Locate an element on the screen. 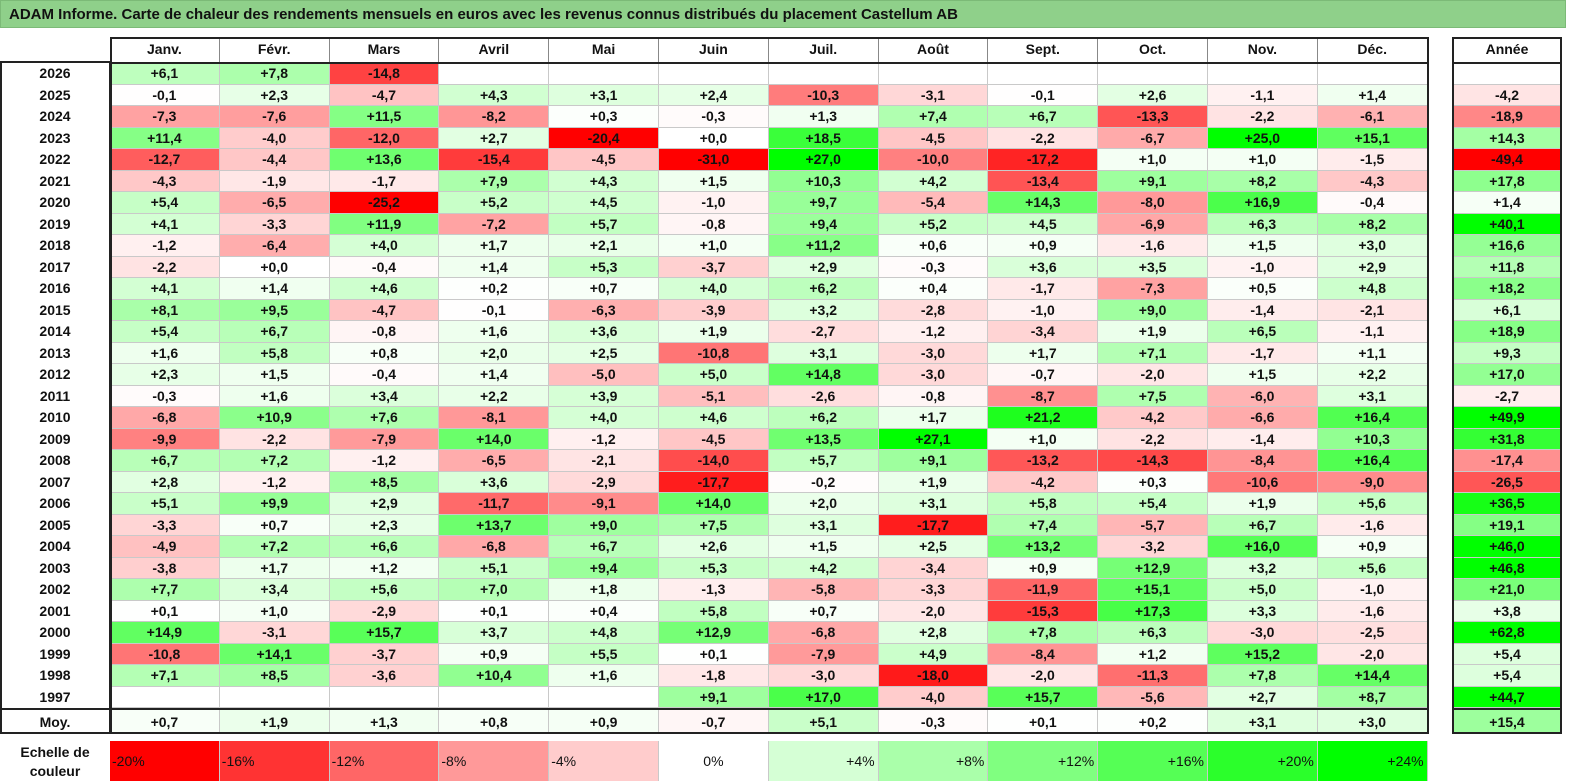 The image size is (1570, 783). average-cell: -0,3 is located at coordinates (933, 722).